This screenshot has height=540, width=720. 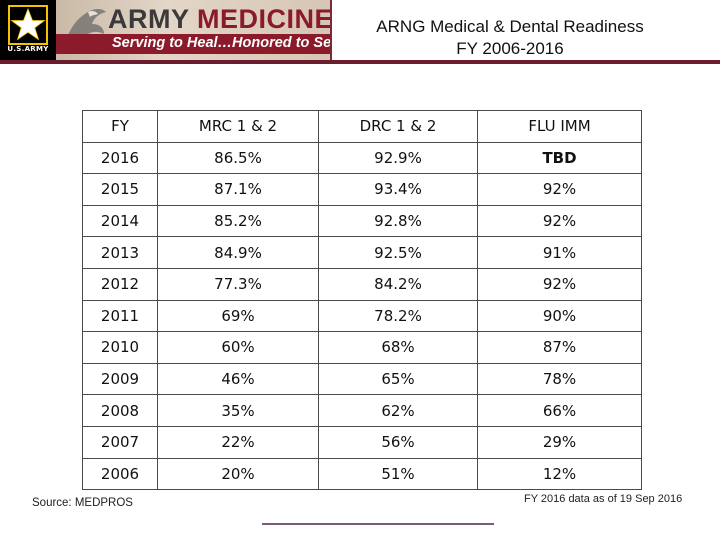 What do you see at coordinates (82, 503) in the screenshot?
I see `source-note: Source: MEDPROS` at bounding box center [82, 503].